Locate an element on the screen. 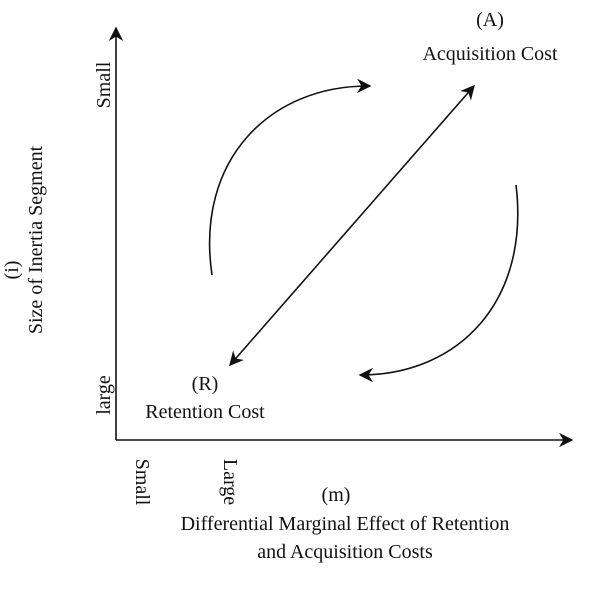 This screenshot has height=595, width=591. curved-arrow-down is located at coordinates (438, 283).